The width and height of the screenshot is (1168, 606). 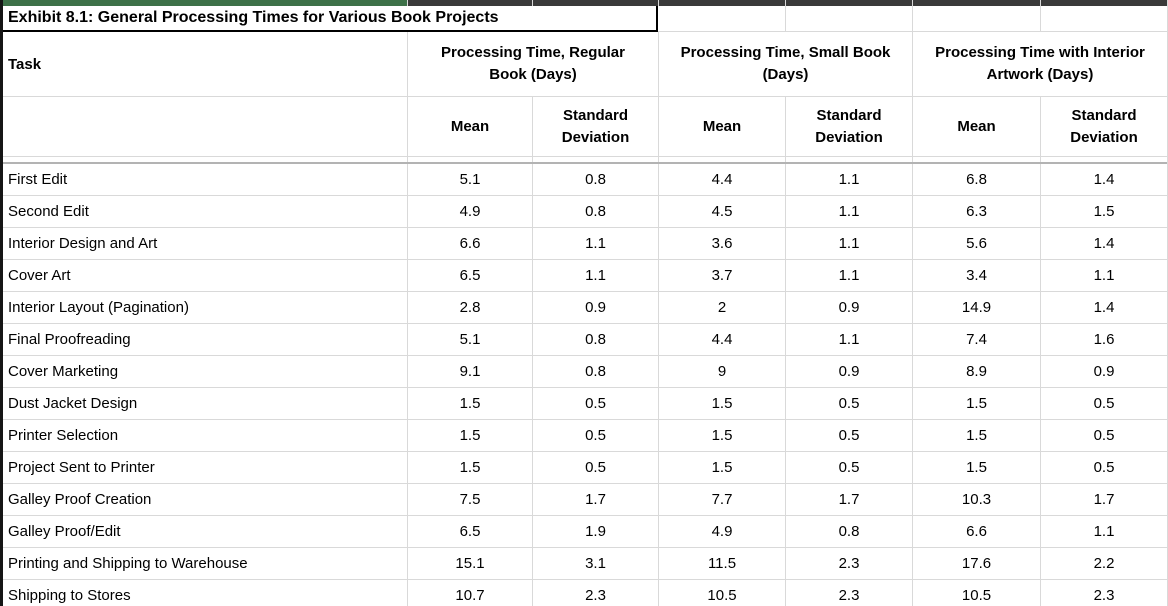 I want to click on value-cell: 17.6, so click(x=976, y=563).